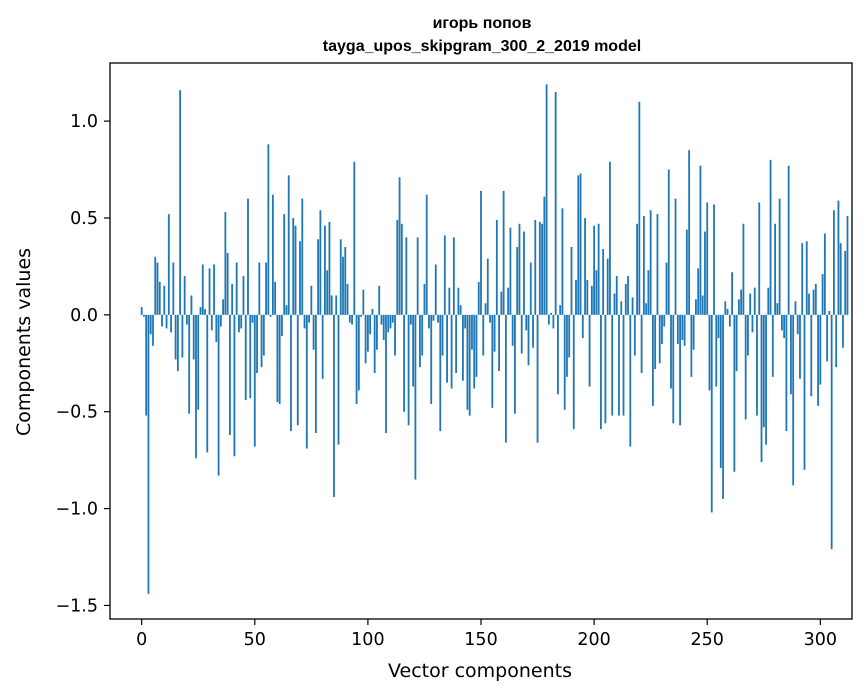 The width and height of the screenshot is (867, 696). What do you see at coordinates (480, 671) in the screenshot?
I see `x-axis-label: Vector components` at bounding box center [480, 671].